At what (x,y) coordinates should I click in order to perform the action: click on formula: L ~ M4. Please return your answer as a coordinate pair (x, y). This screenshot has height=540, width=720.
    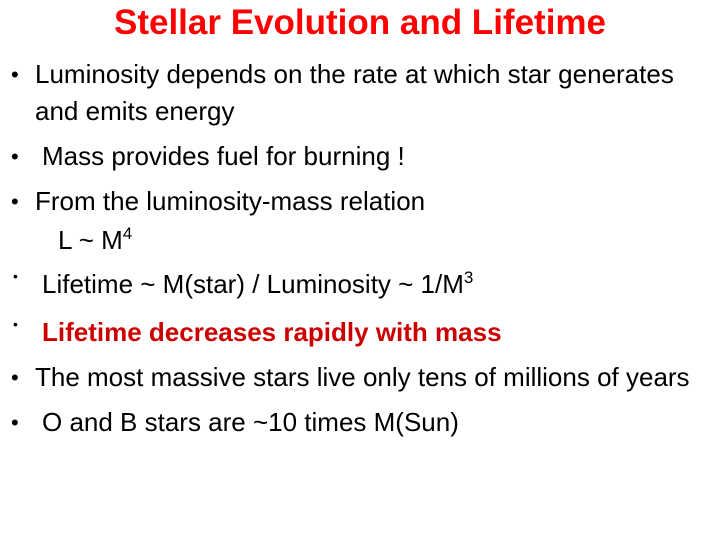
    Looking at the image, I should click on (345, 242).